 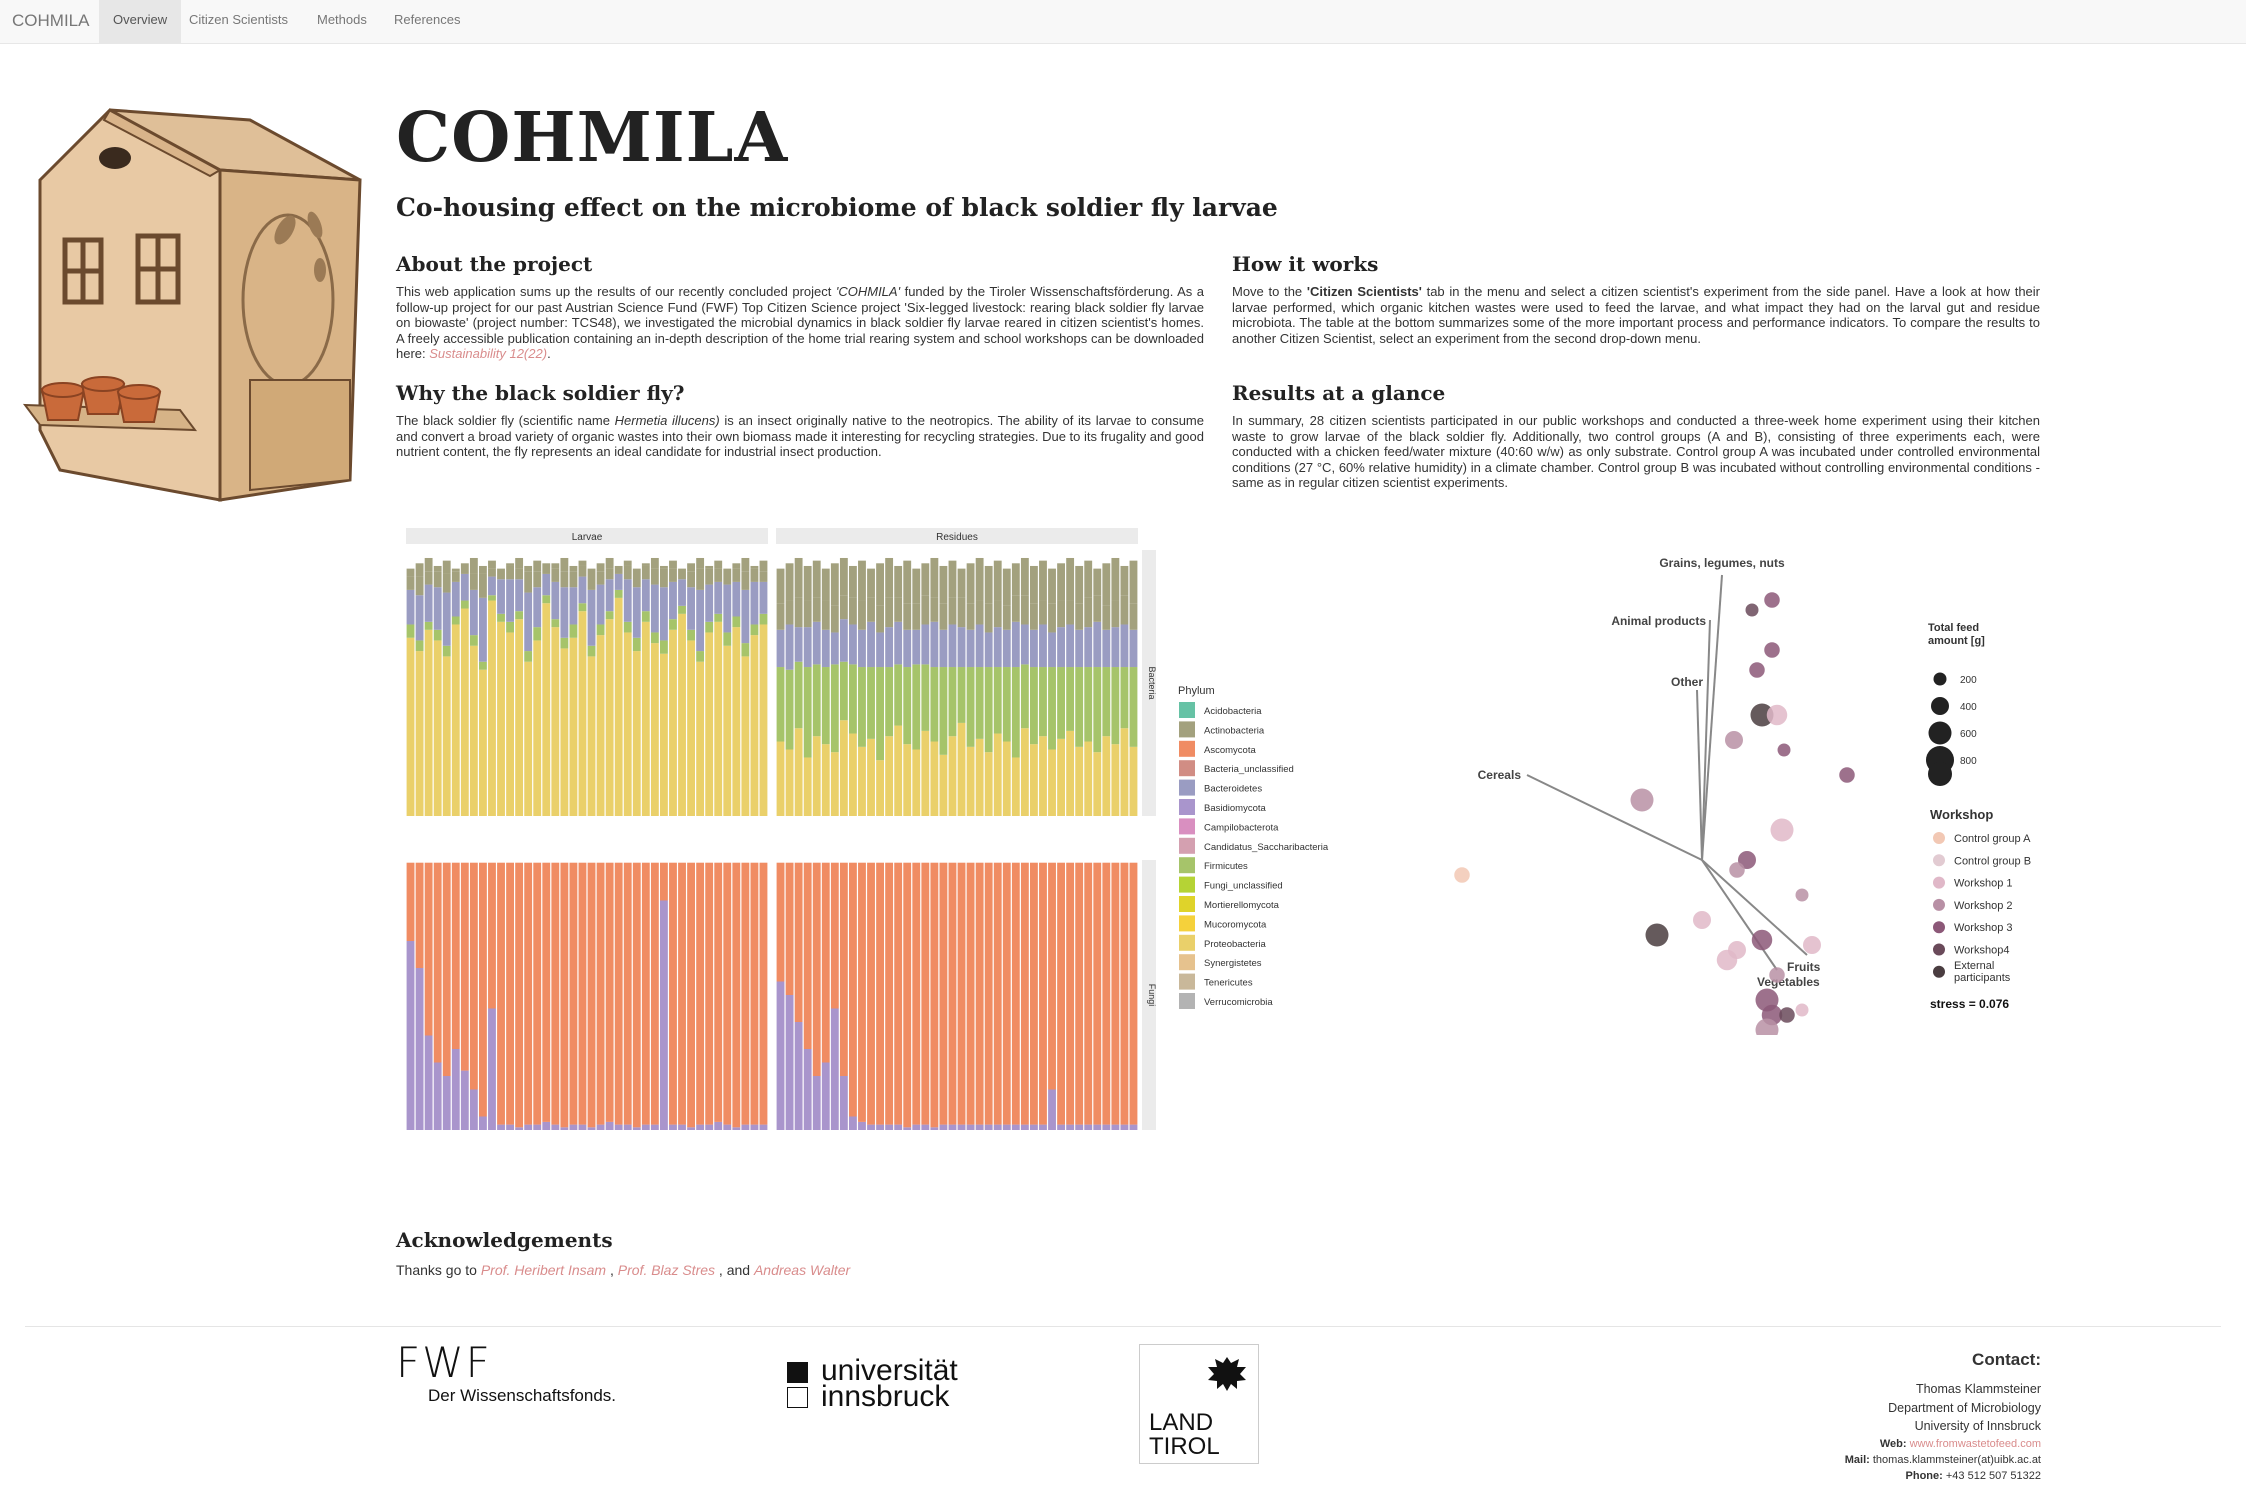 I want to click on legend-title: Phylum, so click(x=1196, y=691).